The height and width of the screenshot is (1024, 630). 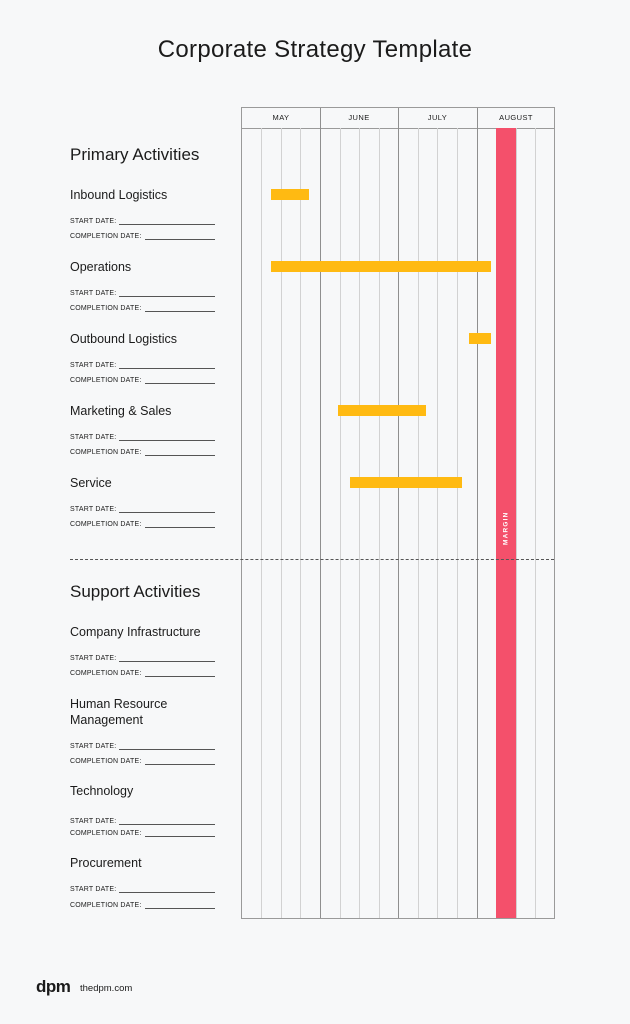 What do you see at coordinates (135, 154) in the screenshot?
I see `primary-activities-heading: Primary Activities` at bounding box center [135, 154].